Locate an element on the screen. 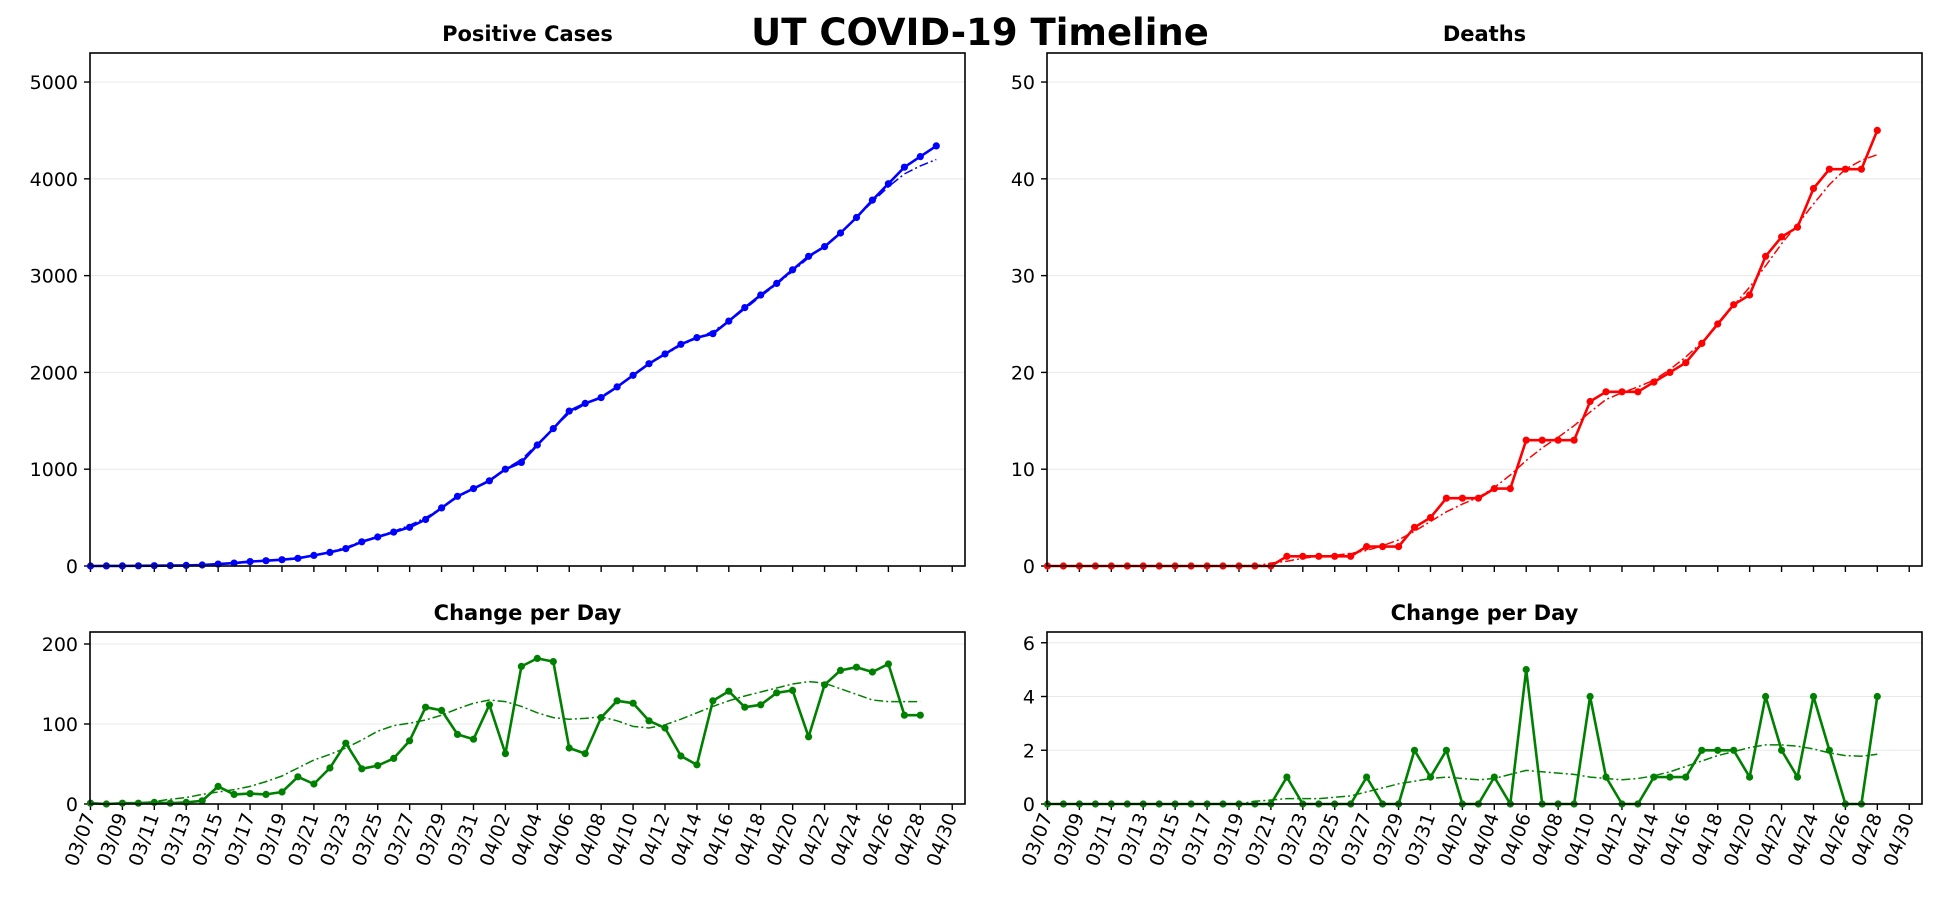 Image resolution: width=1950 pixels, height=900 pixels. y-tick-label: 200 is located at coordinates (60, 645).